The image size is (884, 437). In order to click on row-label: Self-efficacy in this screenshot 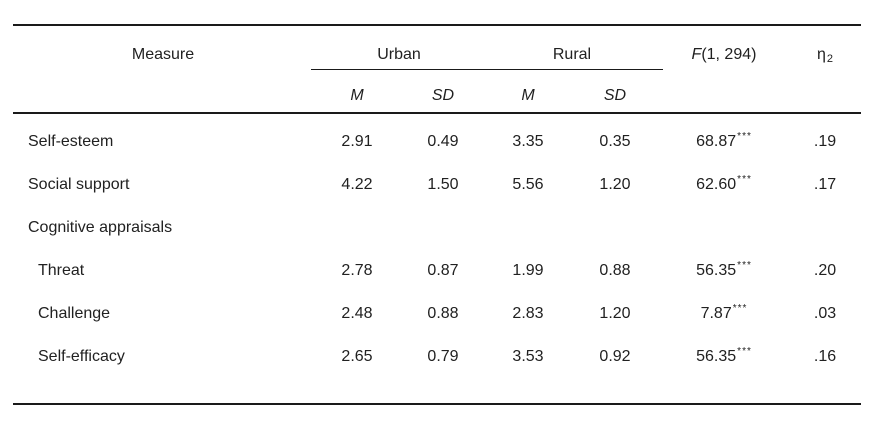, I will do `click(81, 356)`.